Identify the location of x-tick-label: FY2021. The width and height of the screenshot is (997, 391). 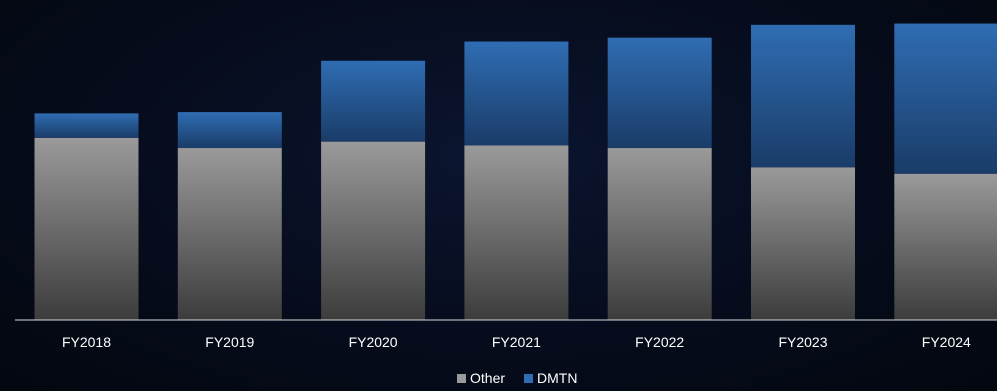
(516, 342).